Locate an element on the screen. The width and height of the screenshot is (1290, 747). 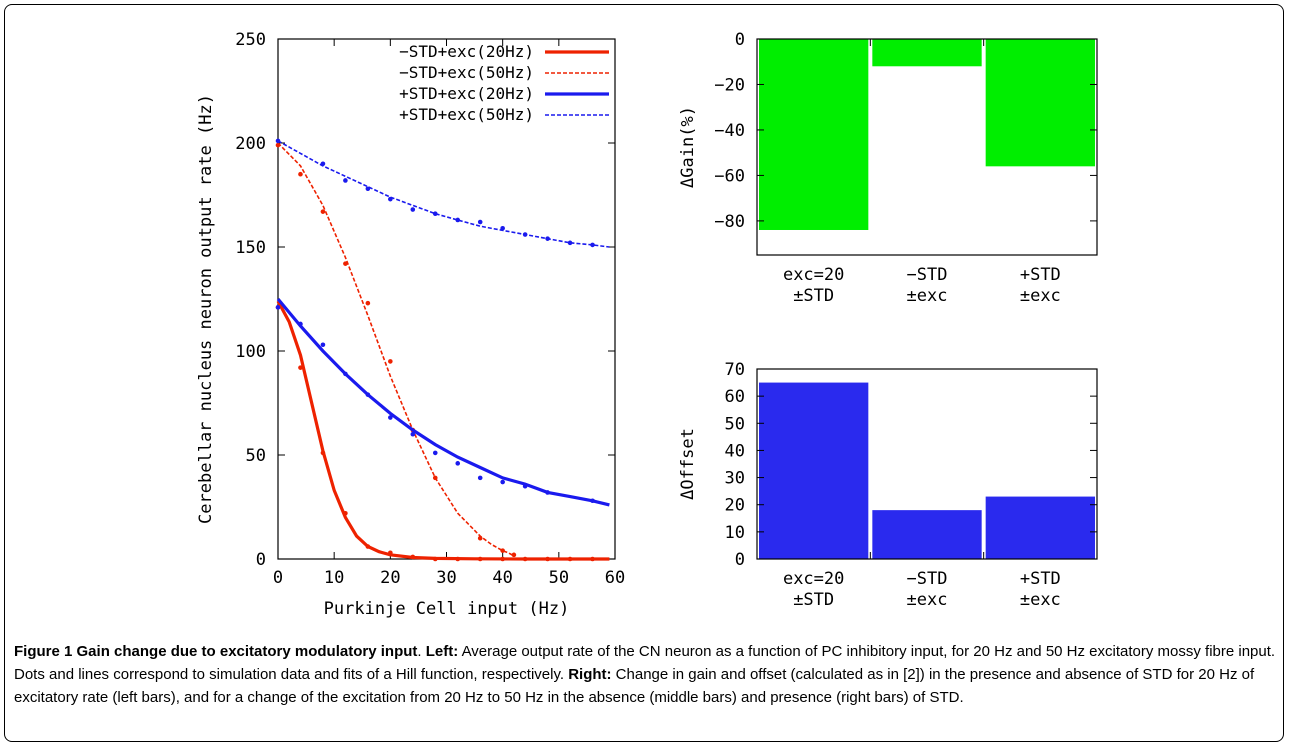
category-label: ±STD is located at coordinates (813, 296).